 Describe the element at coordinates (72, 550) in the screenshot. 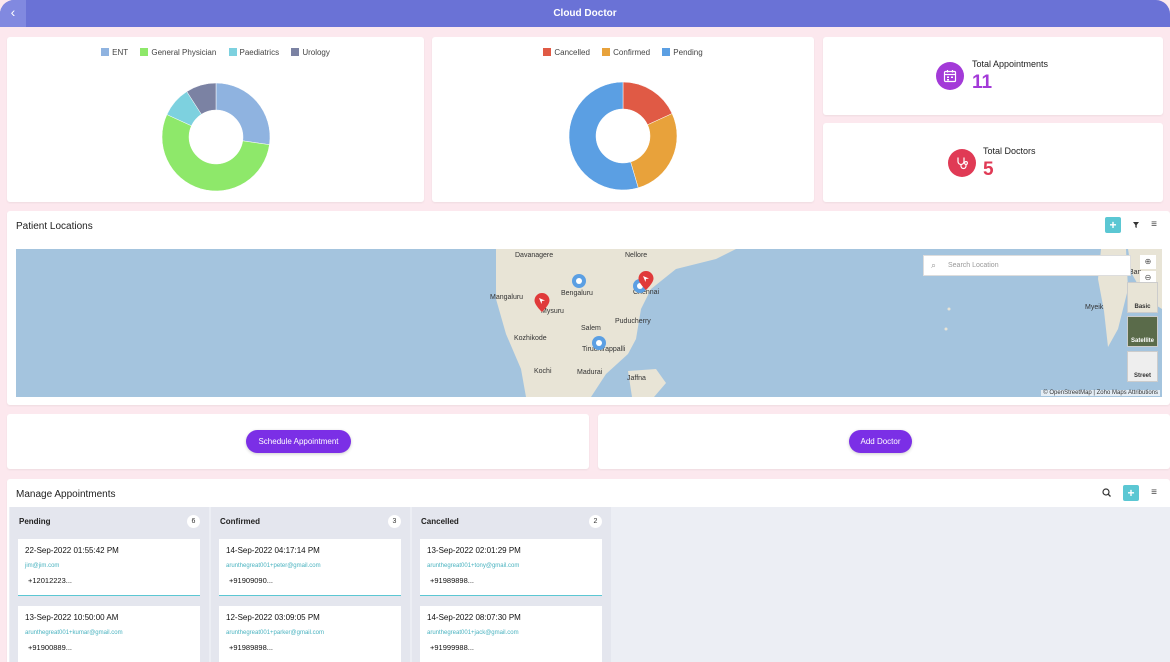

I see `appointment-datetime: 22-Sep-2022 01:55:42 PM` at that location.